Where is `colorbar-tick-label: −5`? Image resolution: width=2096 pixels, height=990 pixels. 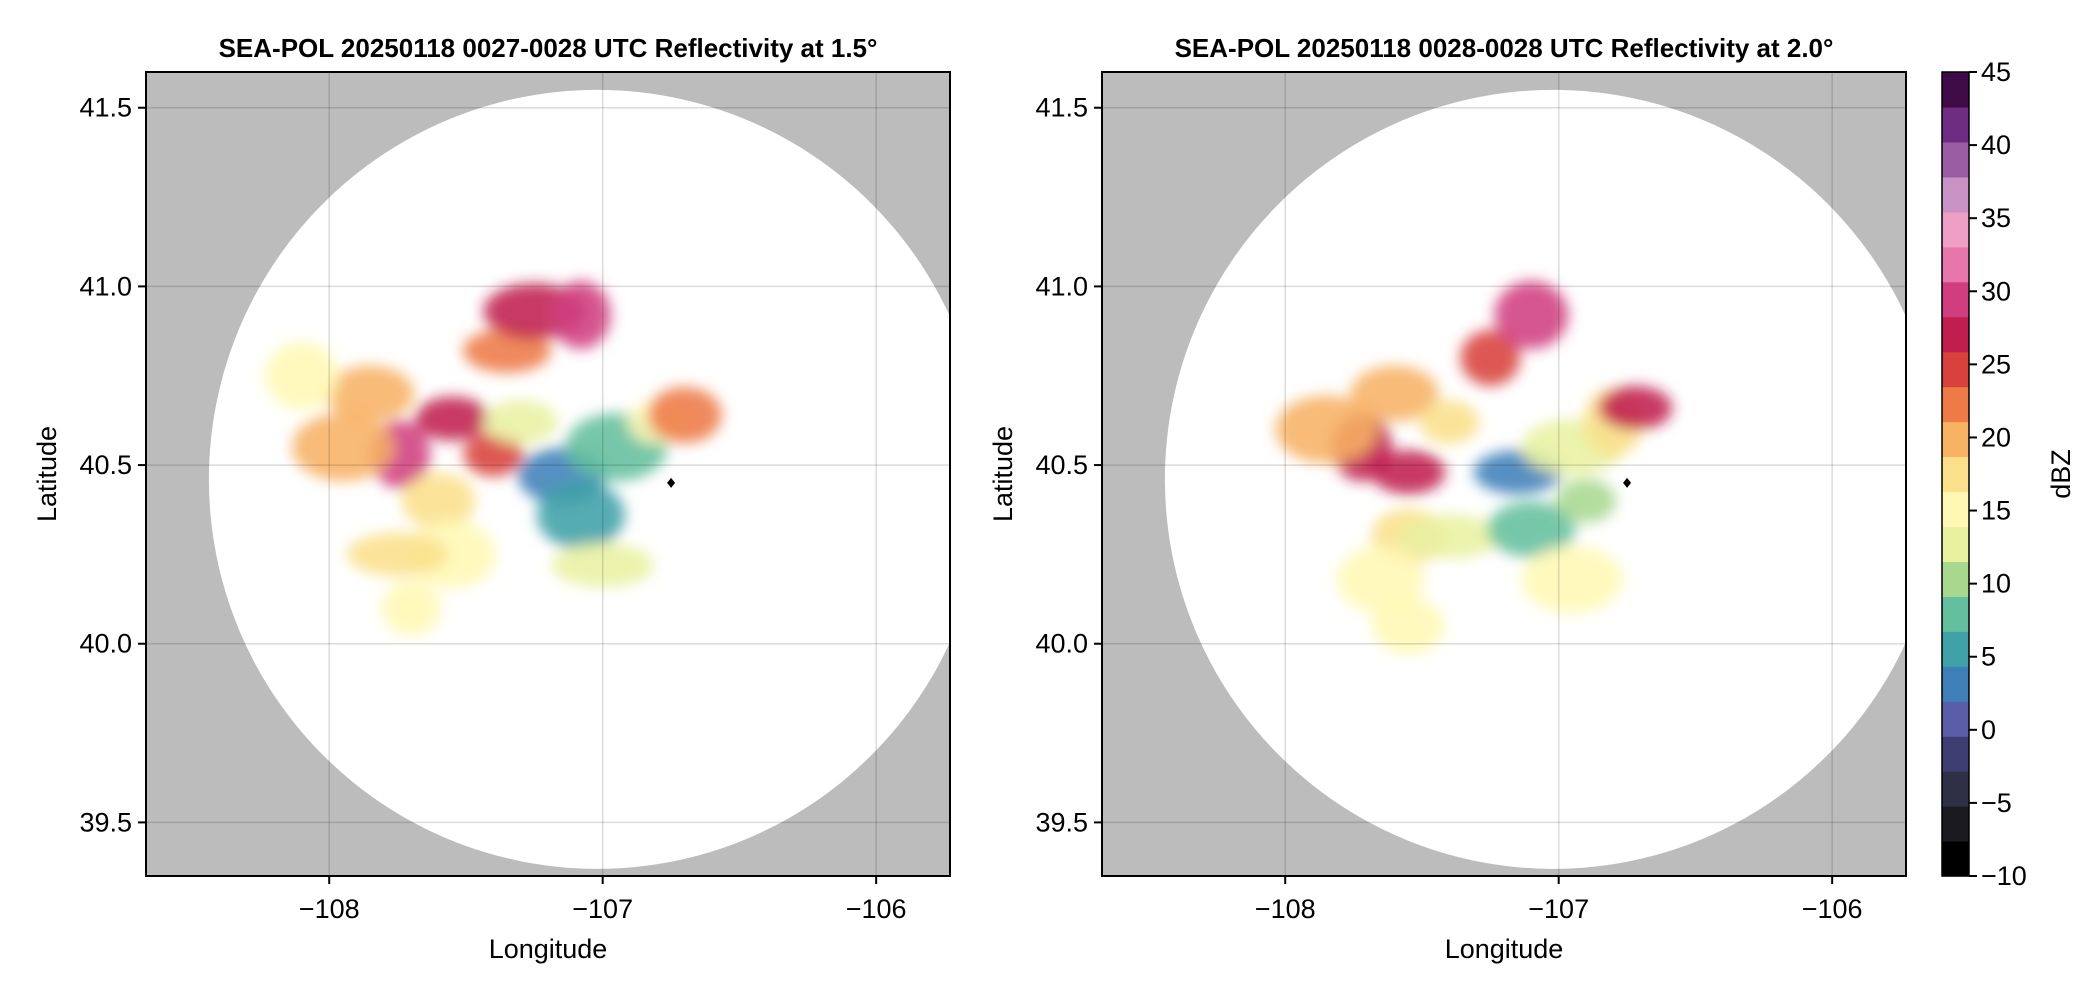 colorbar-tick-label: −5 is located at coordinates (1996, 803).